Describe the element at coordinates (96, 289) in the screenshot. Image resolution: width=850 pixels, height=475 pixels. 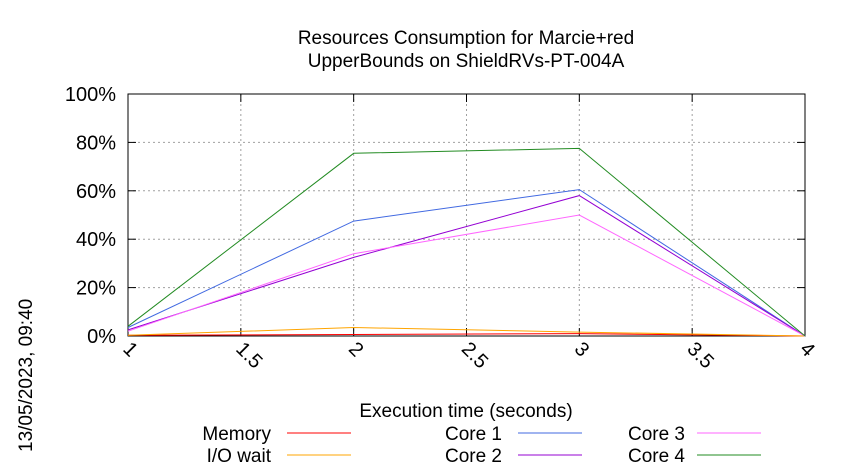
I see `y-tick-label: 20%` at that location.